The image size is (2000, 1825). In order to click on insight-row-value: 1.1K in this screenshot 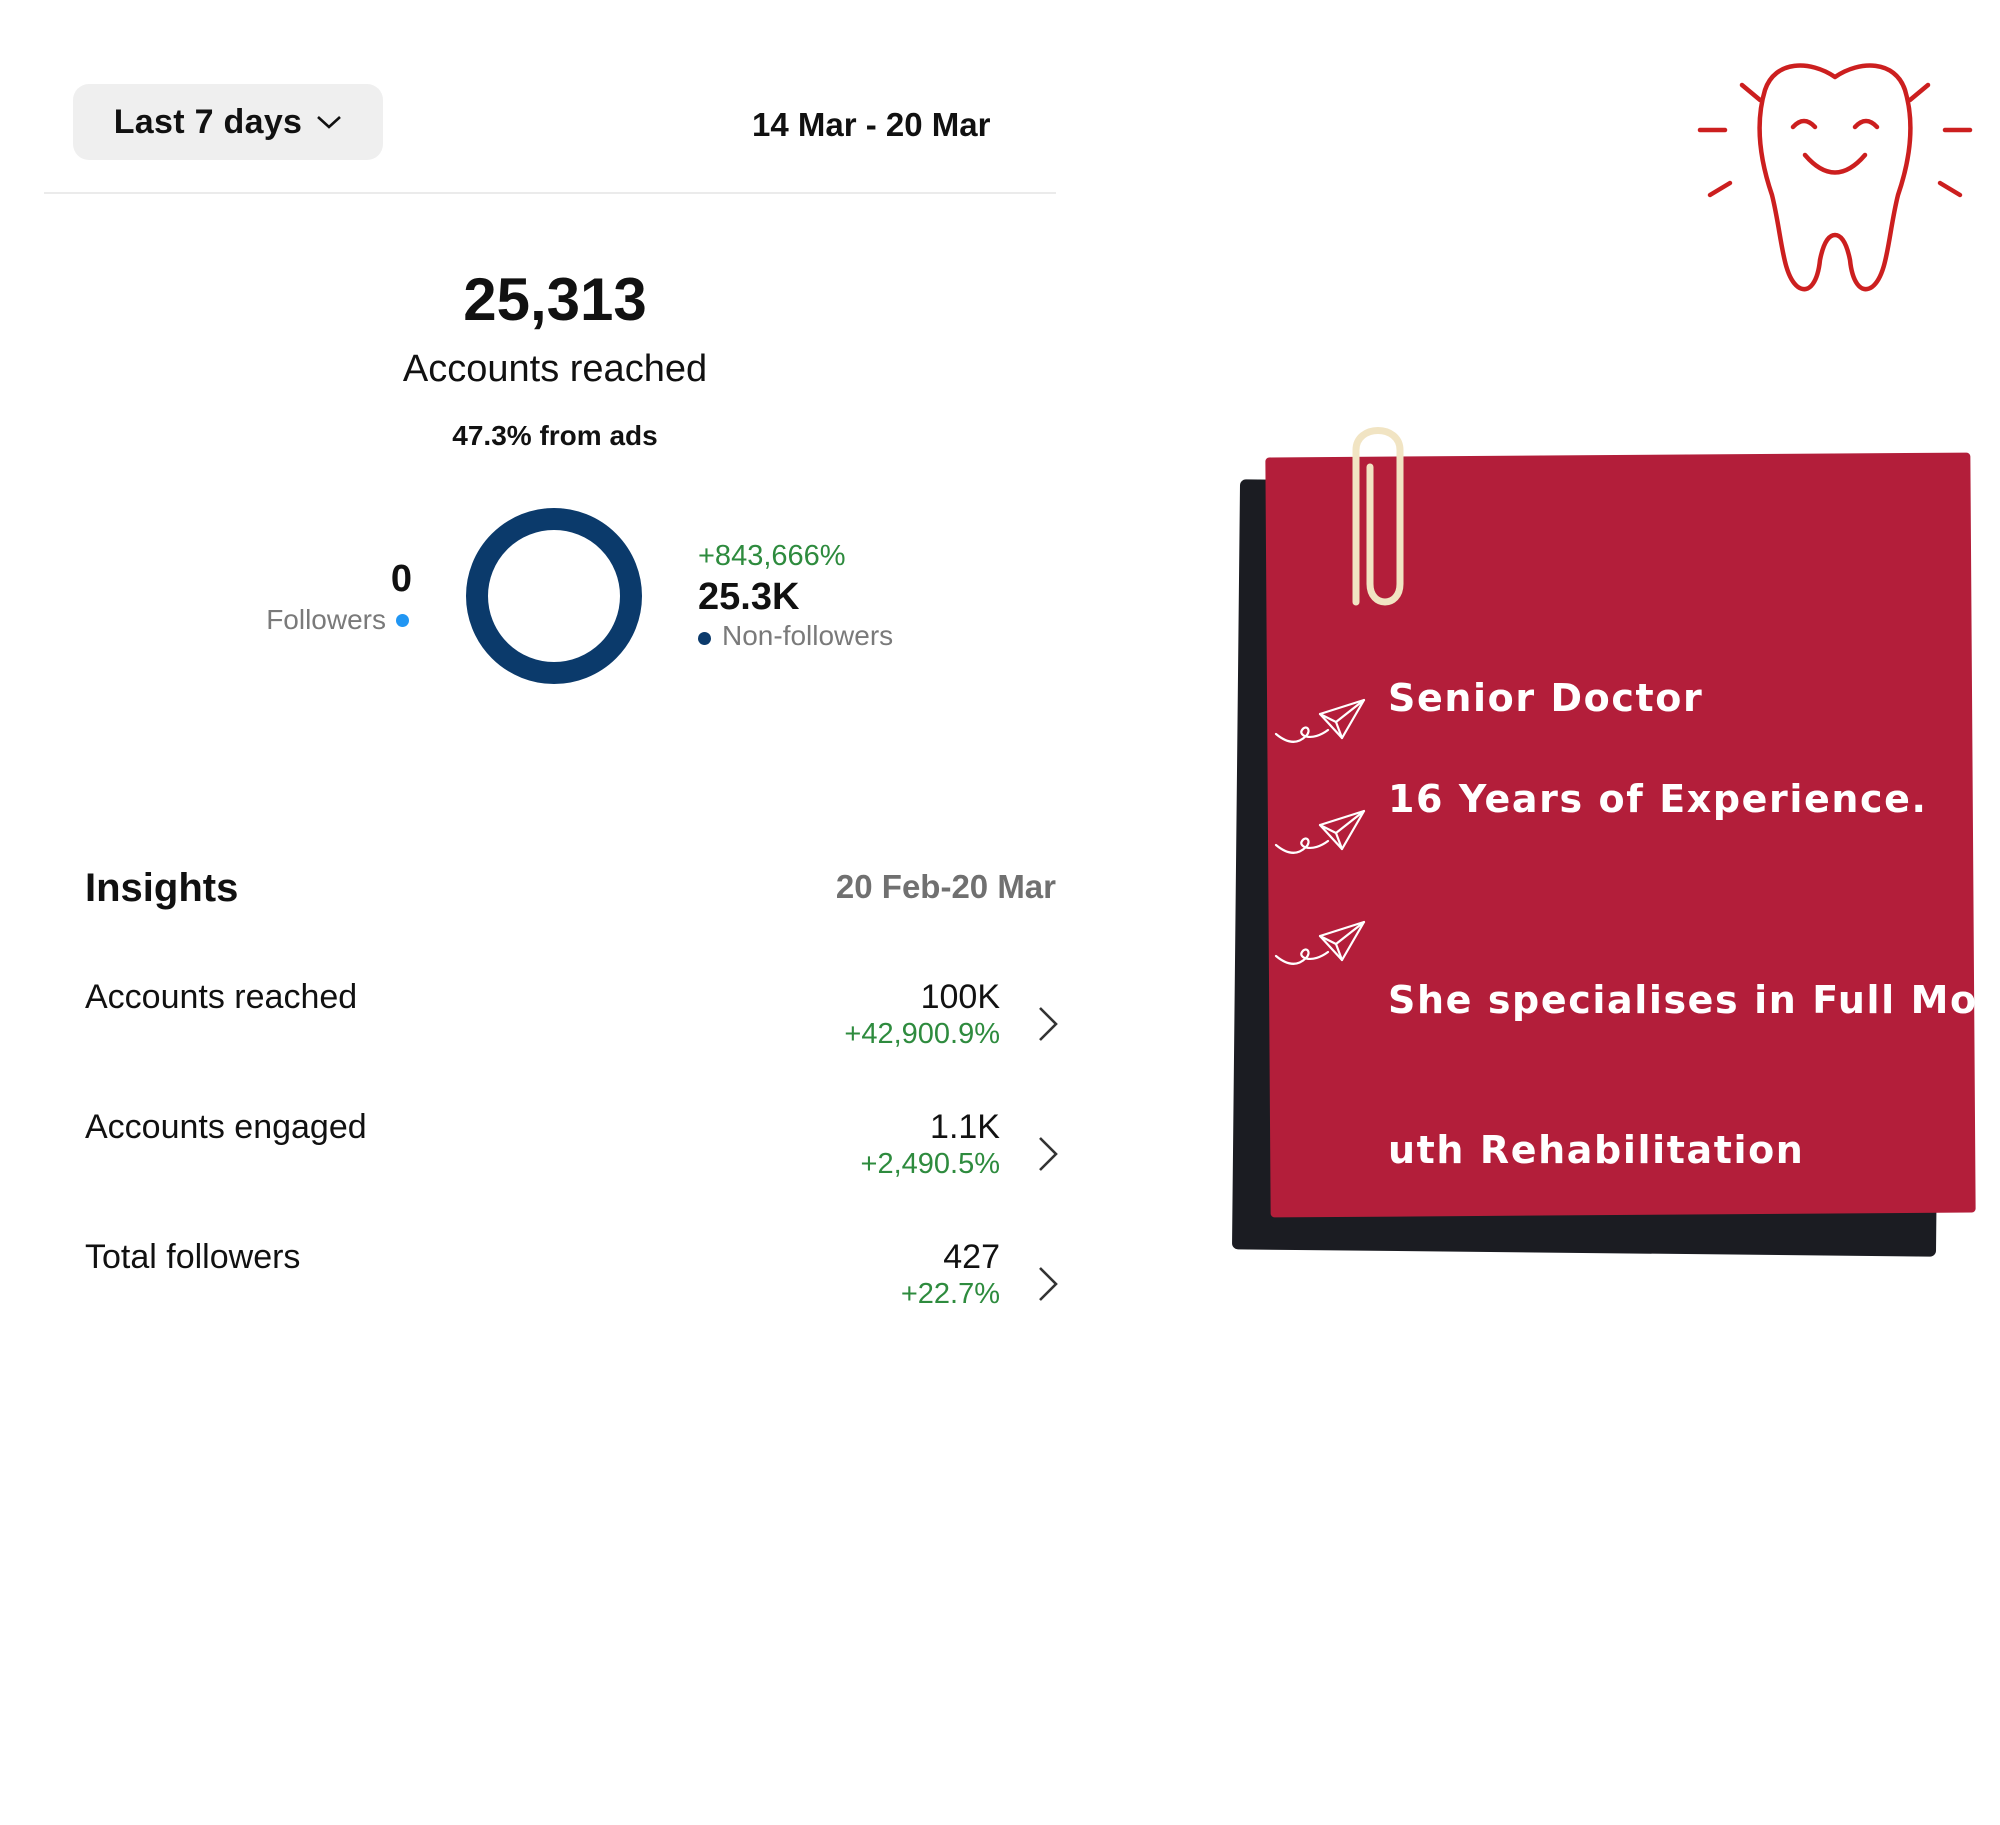, I will do `click(965, 1127)`.